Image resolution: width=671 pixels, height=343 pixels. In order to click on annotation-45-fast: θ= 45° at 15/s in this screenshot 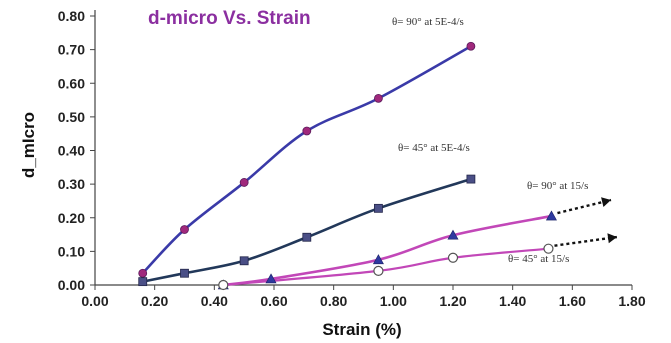, I will do `click(538, 259)`.